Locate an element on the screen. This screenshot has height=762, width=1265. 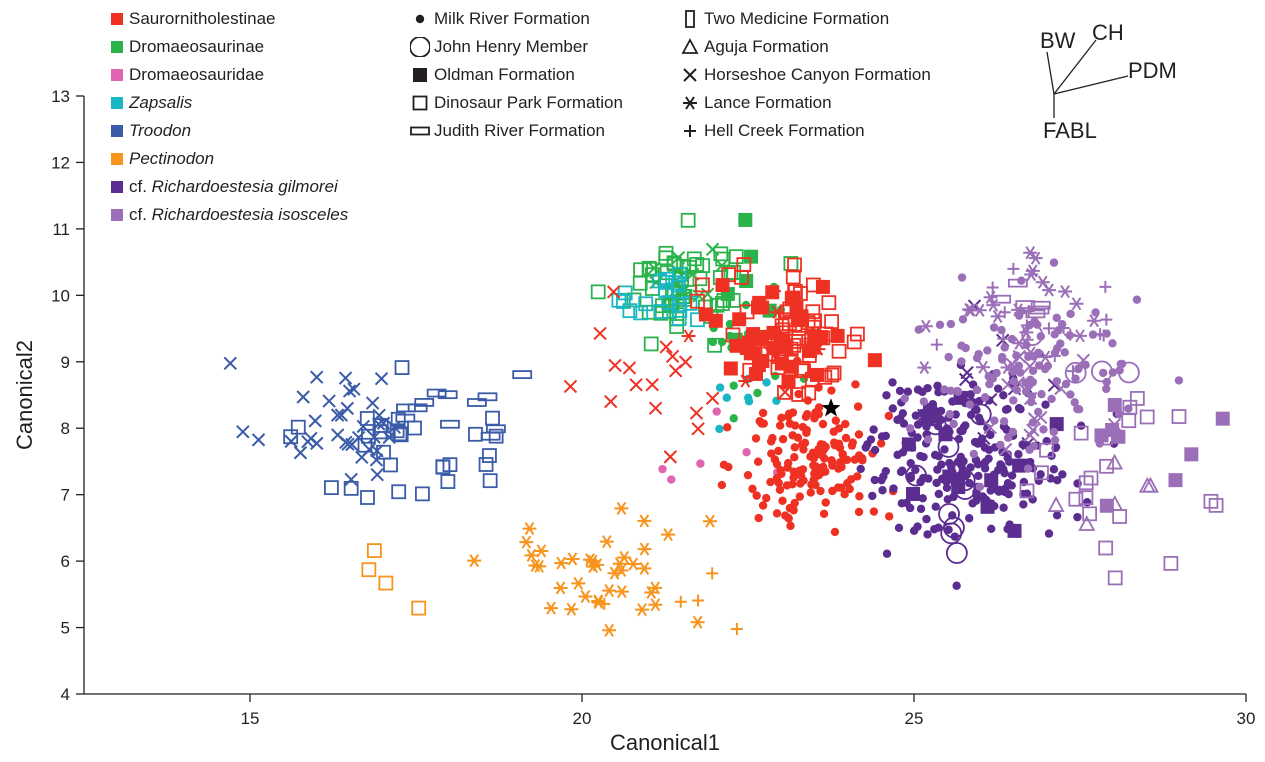
point-richardoestesia-gilmorei-circle is located at coordinates (965, 489).